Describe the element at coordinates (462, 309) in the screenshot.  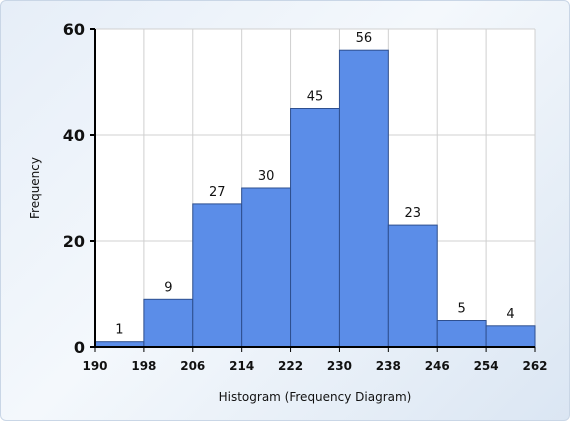
I see `data-label-7: 5` at that location.